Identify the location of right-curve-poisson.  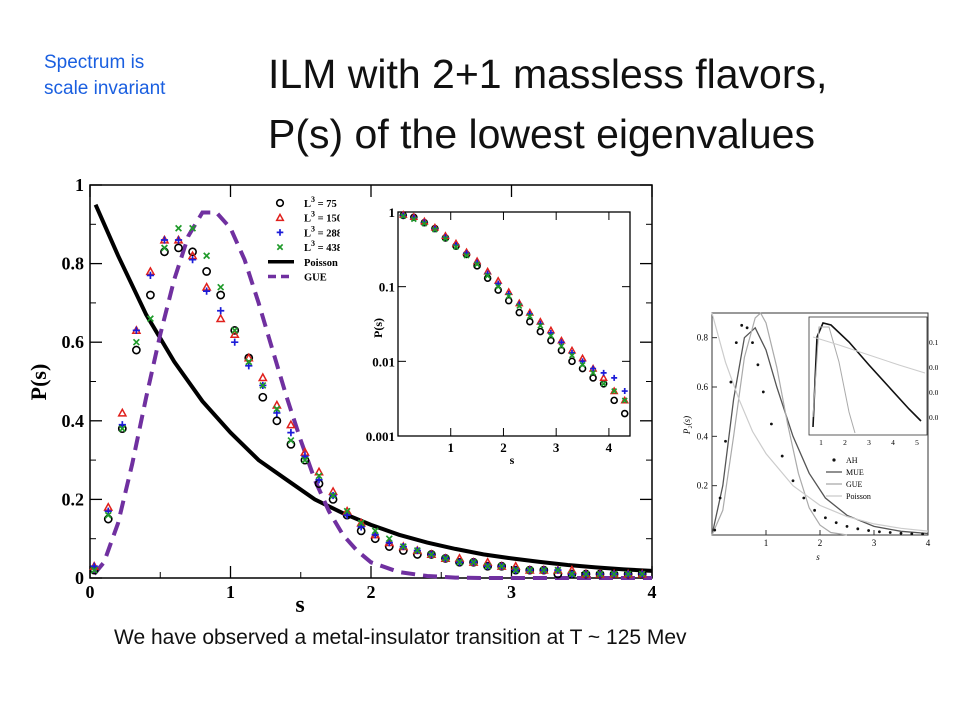
(820, 422).